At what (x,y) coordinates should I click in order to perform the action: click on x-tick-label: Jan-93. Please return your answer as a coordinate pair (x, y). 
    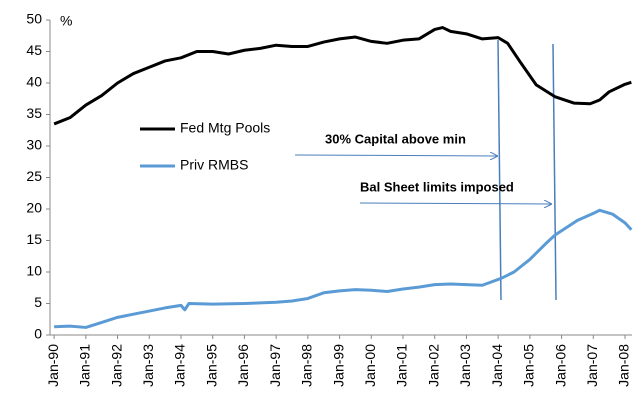
    Looking at the image, I should click on (148, 365).